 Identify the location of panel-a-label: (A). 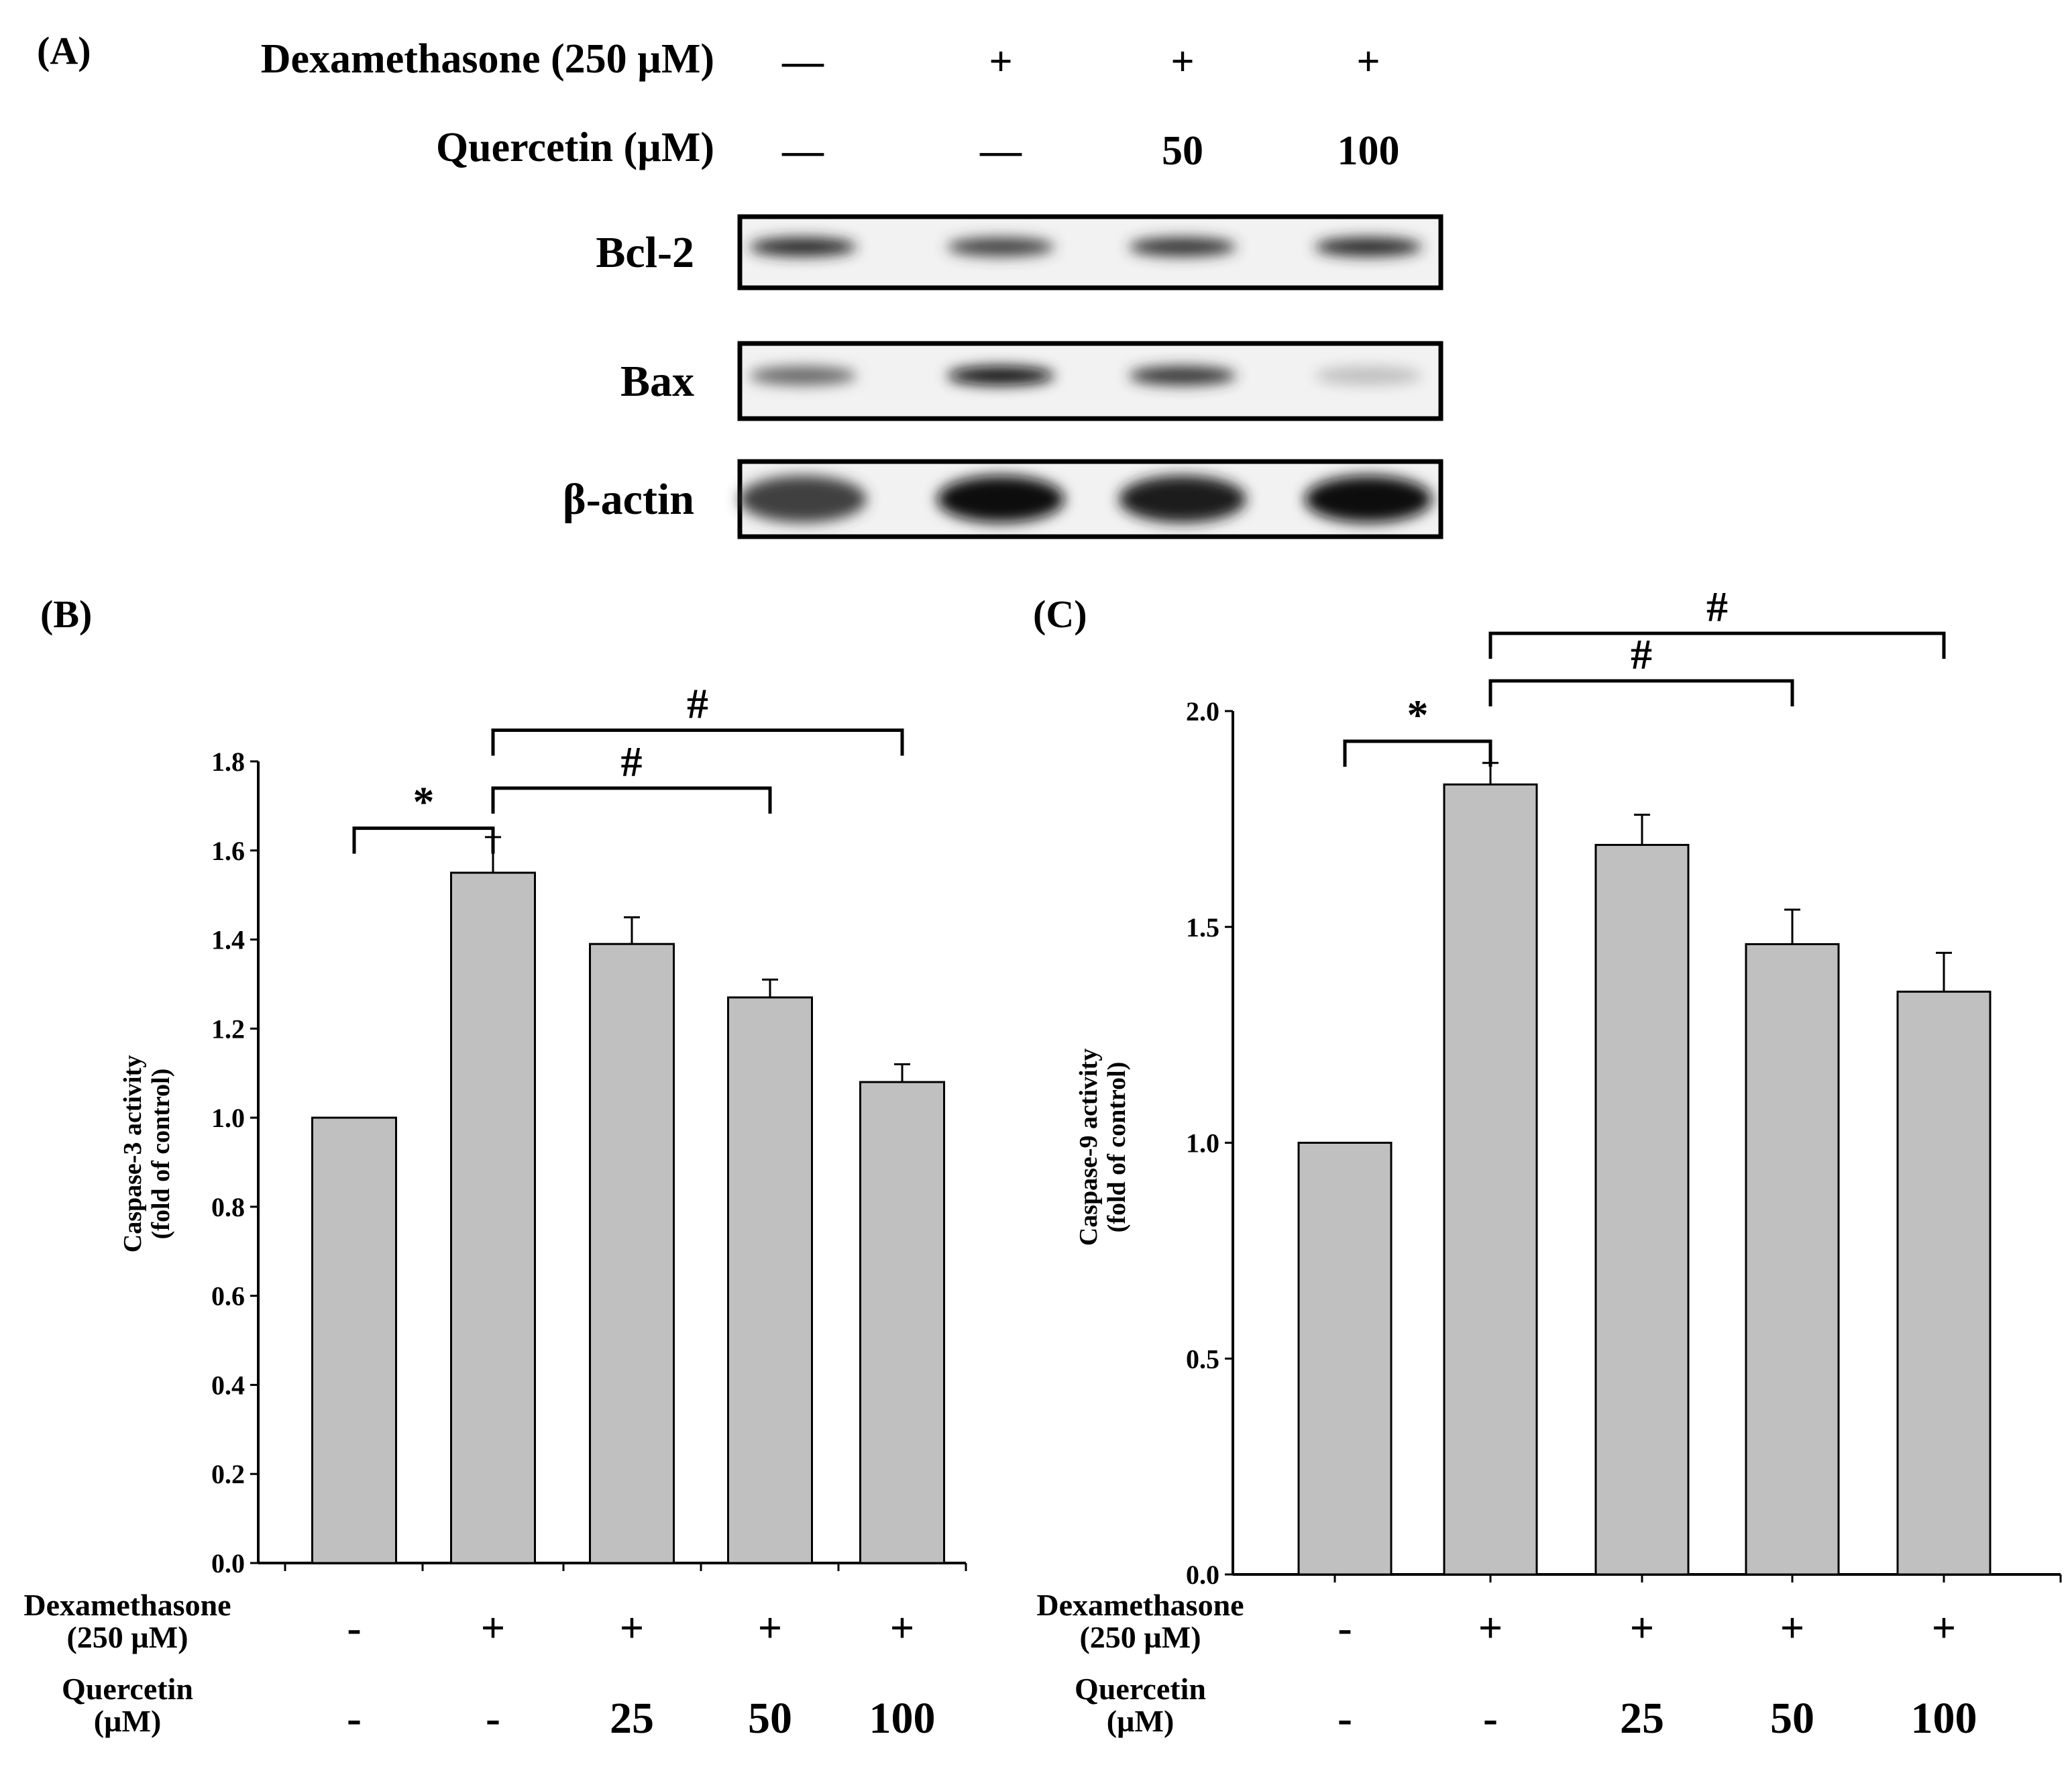
(64, 50).